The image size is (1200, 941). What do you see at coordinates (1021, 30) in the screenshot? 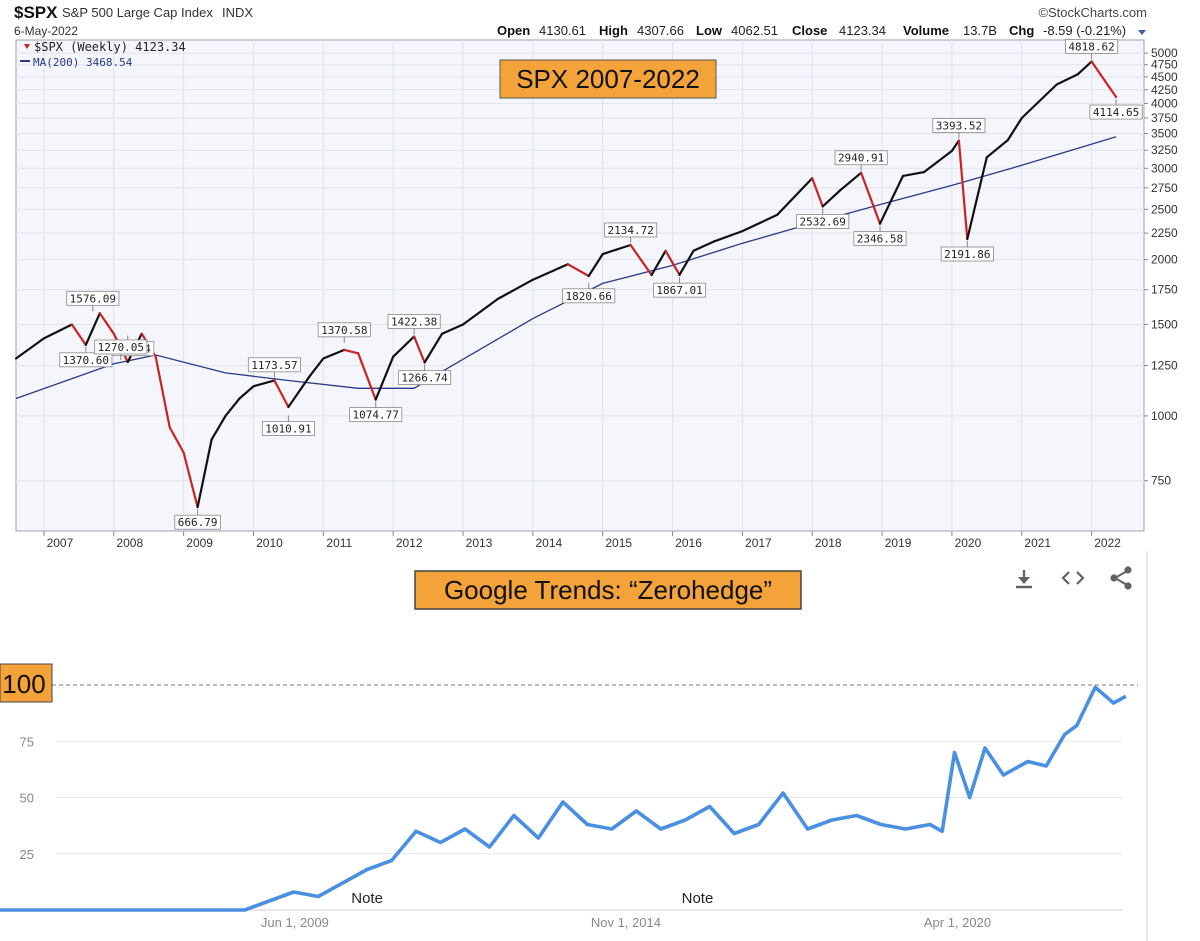
I see `chg-label: Chg` at bounding box center [1021, 30].